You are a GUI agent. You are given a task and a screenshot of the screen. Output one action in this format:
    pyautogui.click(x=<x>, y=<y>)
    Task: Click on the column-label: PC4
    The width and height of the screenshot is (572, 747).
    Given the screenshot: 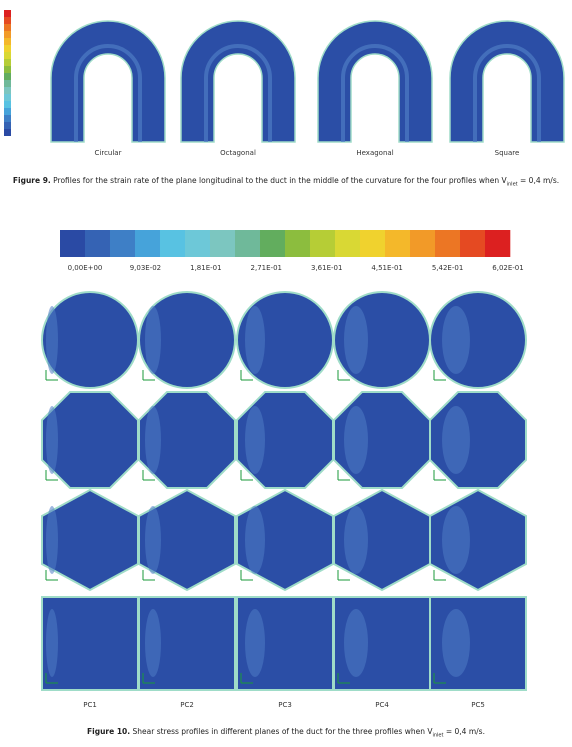 What is the action you would take?
    pyautogui.click(x=382, y=705)
    